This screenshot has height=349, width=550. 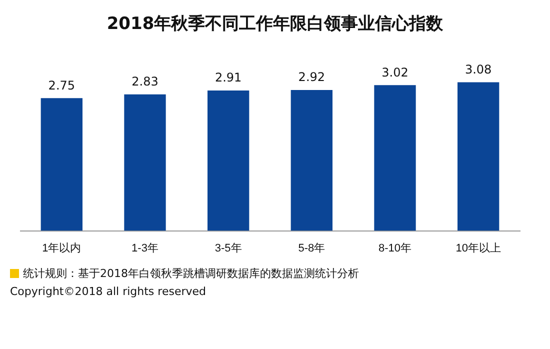 What do you see at coordinates (145, 81) in the screenshot?
I see `data-label: 2.83` at bounding box center [145, 81].